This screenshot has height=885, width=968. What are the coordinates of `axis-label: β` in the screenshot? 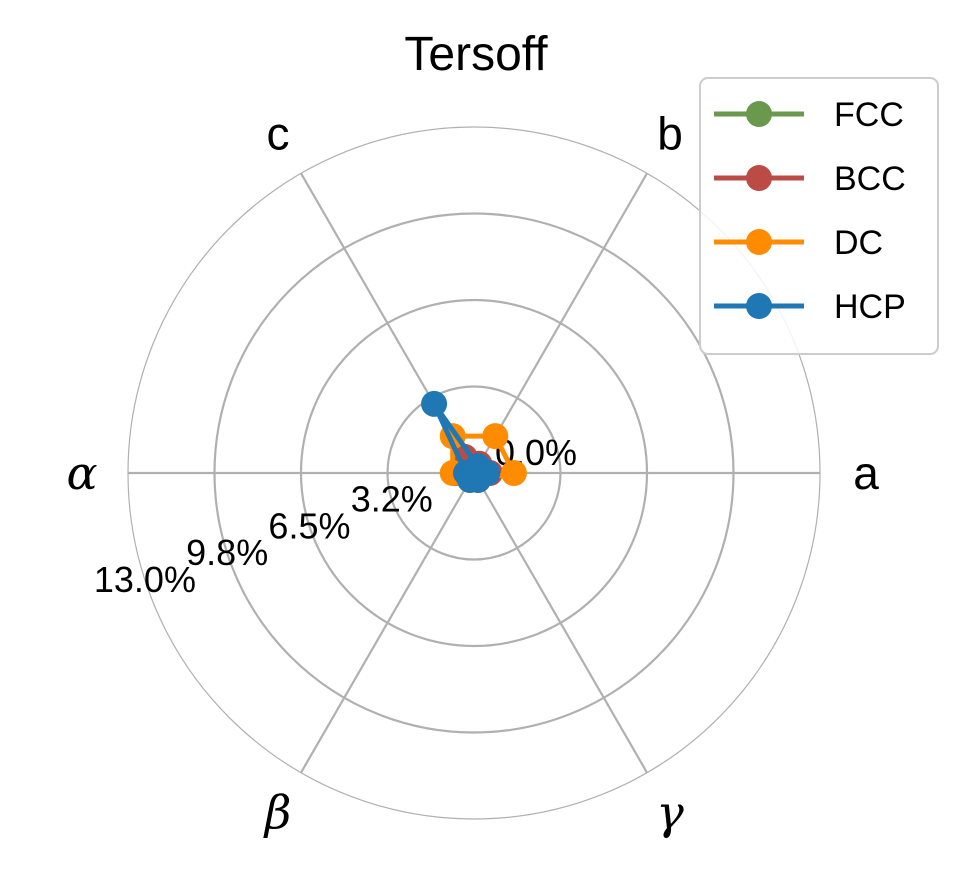 It's located at (277, 812).